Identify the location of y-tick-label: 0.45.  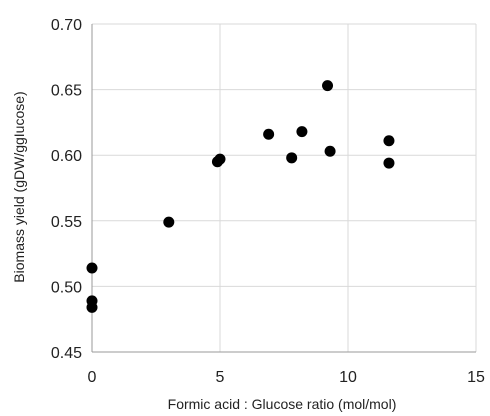
(66, 353).